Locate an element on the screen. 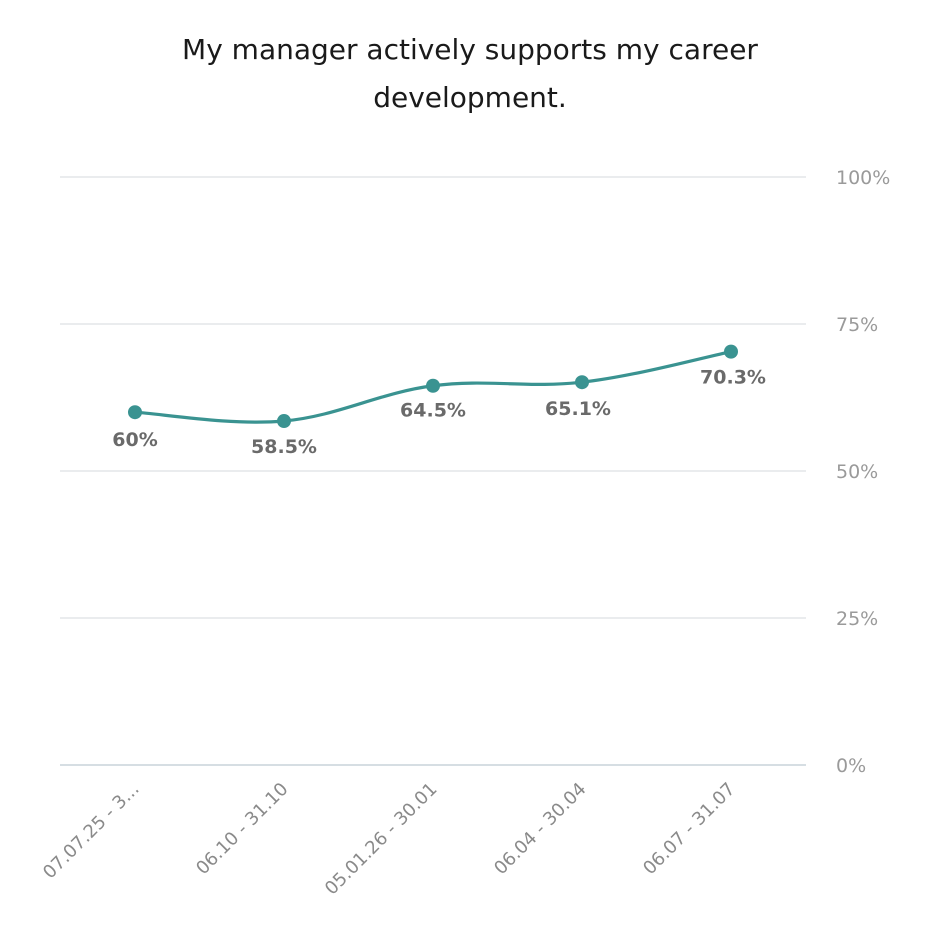 This screenshot has width=940, height=934. x-tick-label: 06.10 - 31.10 is located at coordinates (242, 829).